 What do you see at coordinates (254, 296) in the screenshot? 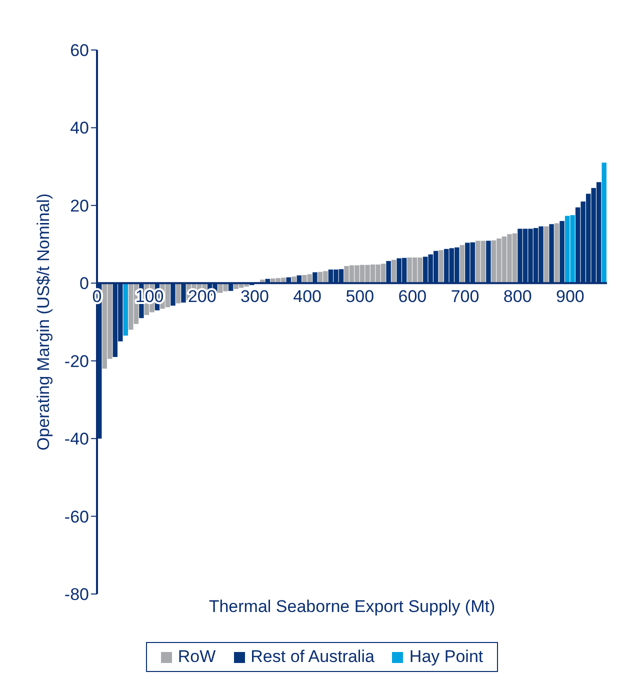
I see `x-tick-label: 300` at bounding box center [254, 296].